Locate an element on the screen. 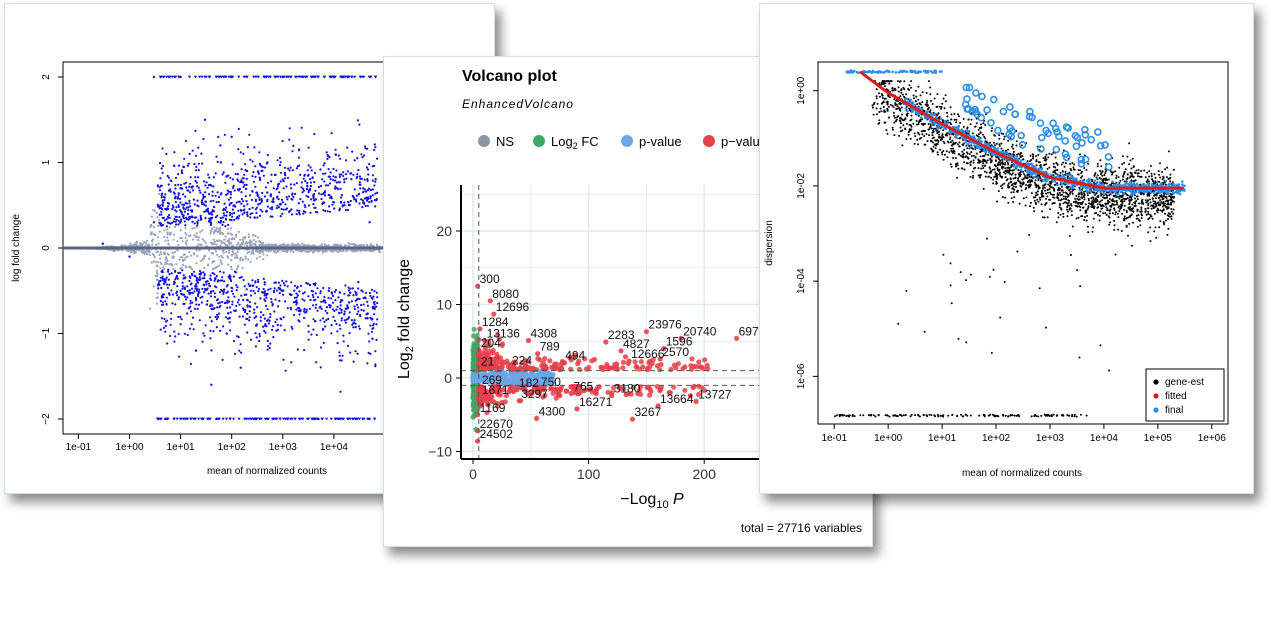  y-tick-label: −10 is located at coordinates (440, 452).